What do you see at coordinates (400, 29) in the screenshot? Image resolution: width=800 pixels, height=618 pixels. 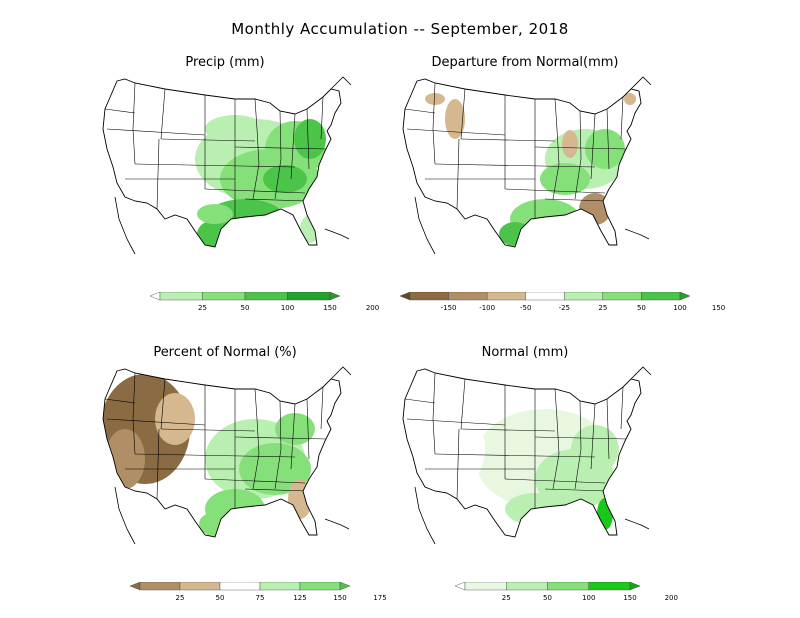 I see `main-title: Monthly Accumulation -- September, 2018` at bounding box center [400, 29].